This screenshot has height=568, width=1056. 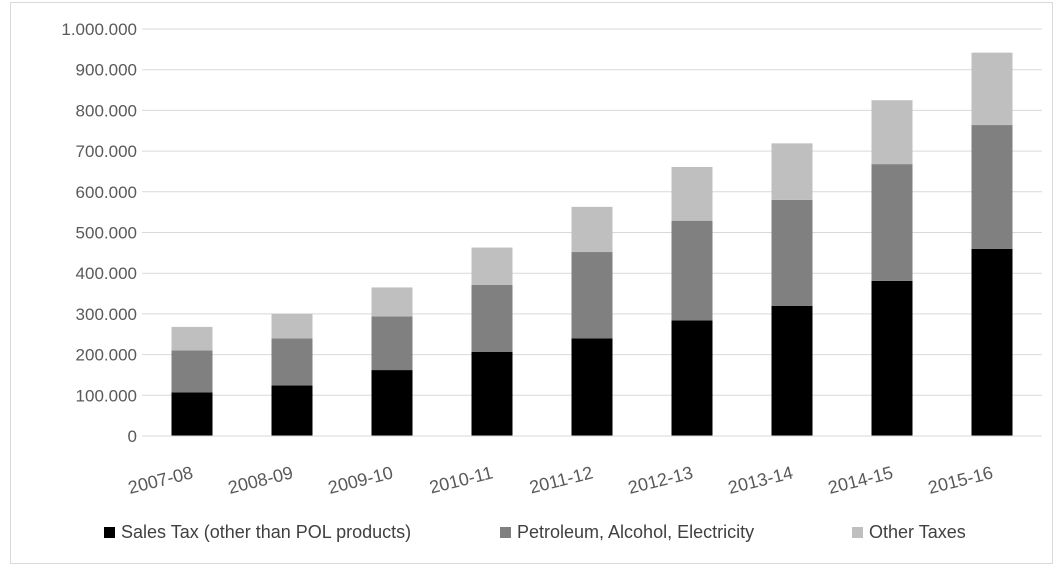 What do you see at coordinates (660, 479) in the screenshot?
I see `x-tick-label: 2012-13` at bounding box center [660, 479].